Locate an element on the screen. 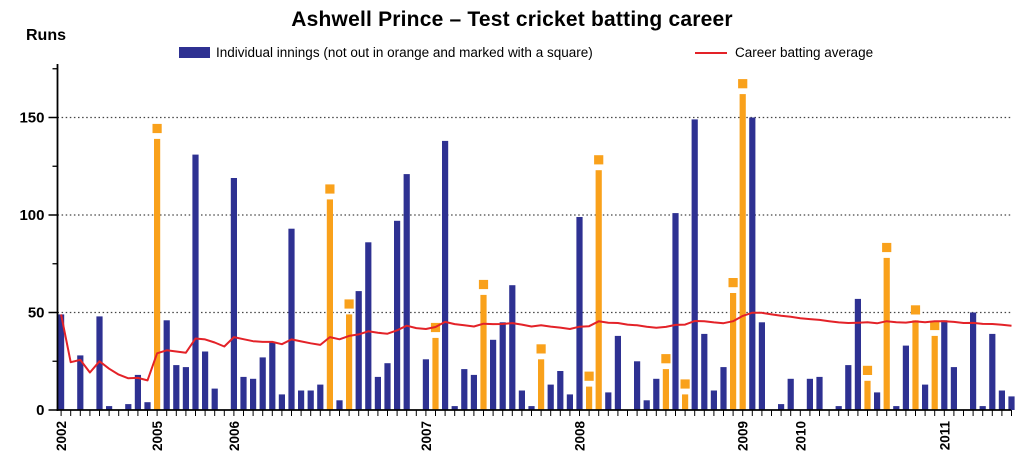 The width and height of the screenshot is (1024, 473). y-tick-label: 0 is located at coordinates (40, 410).